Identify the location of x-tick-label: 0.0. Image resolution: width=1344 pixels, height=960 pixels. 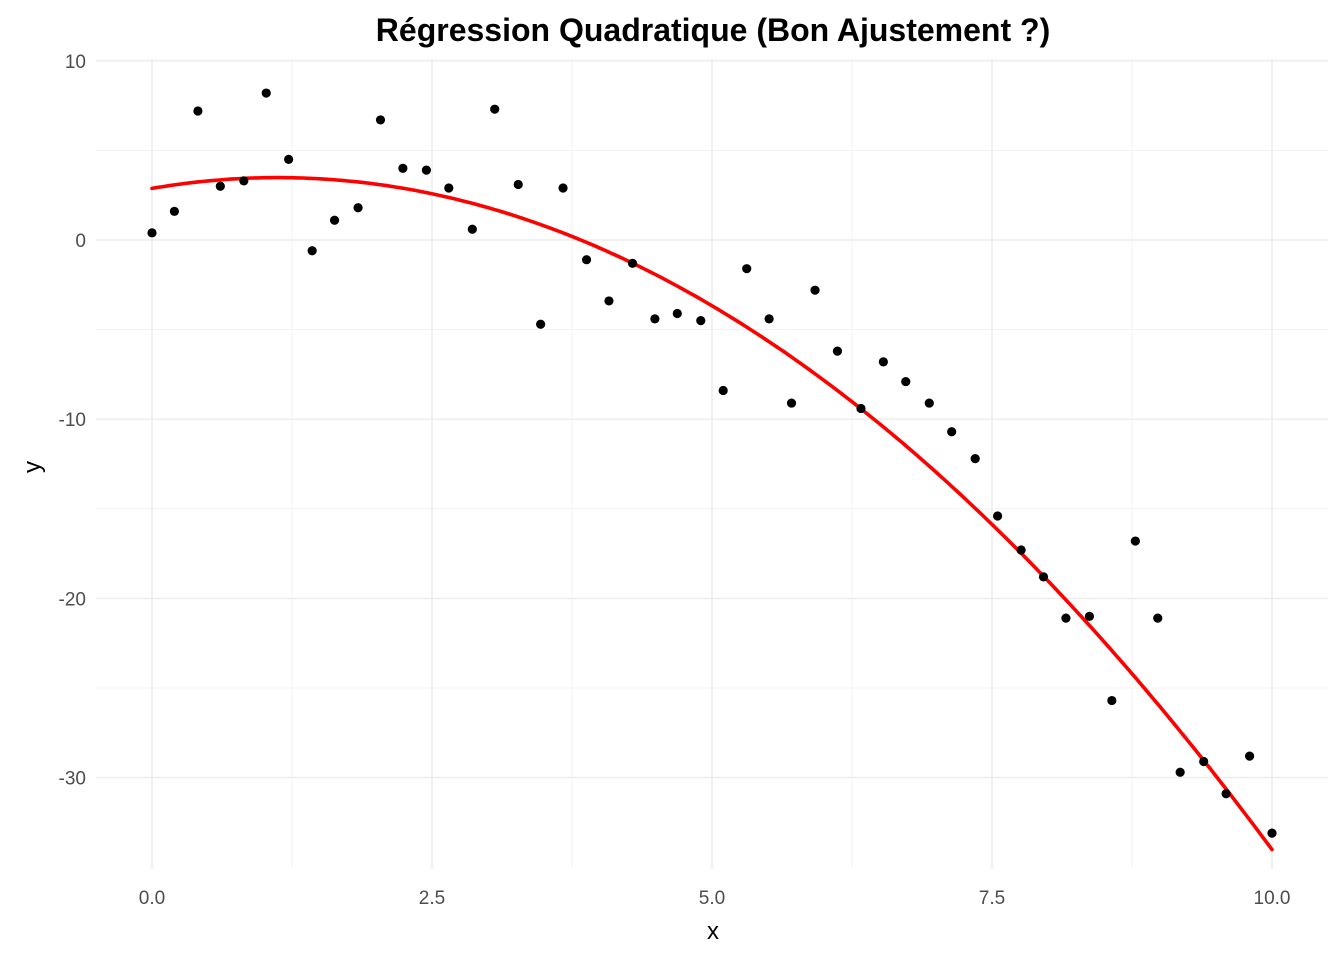
(152, 898).